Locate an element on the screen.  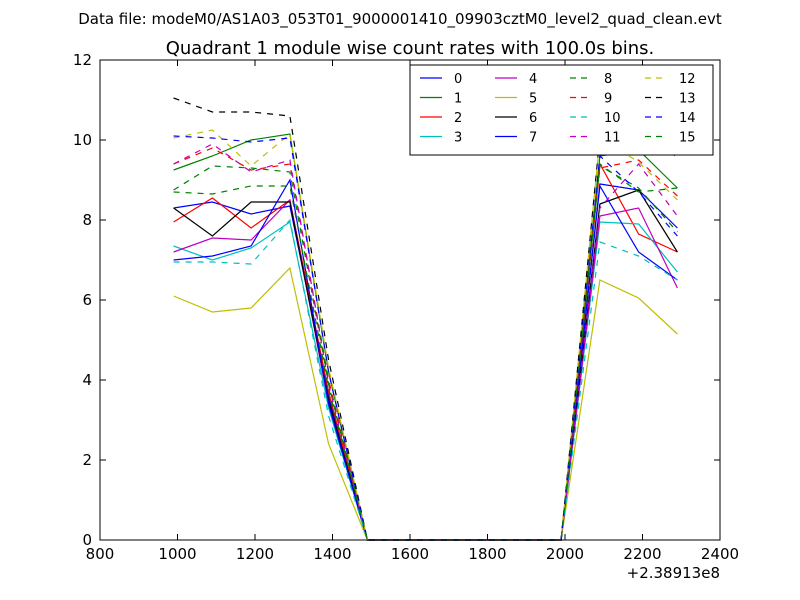
legend-label-12: 12 is located at coordinates (687, 79).